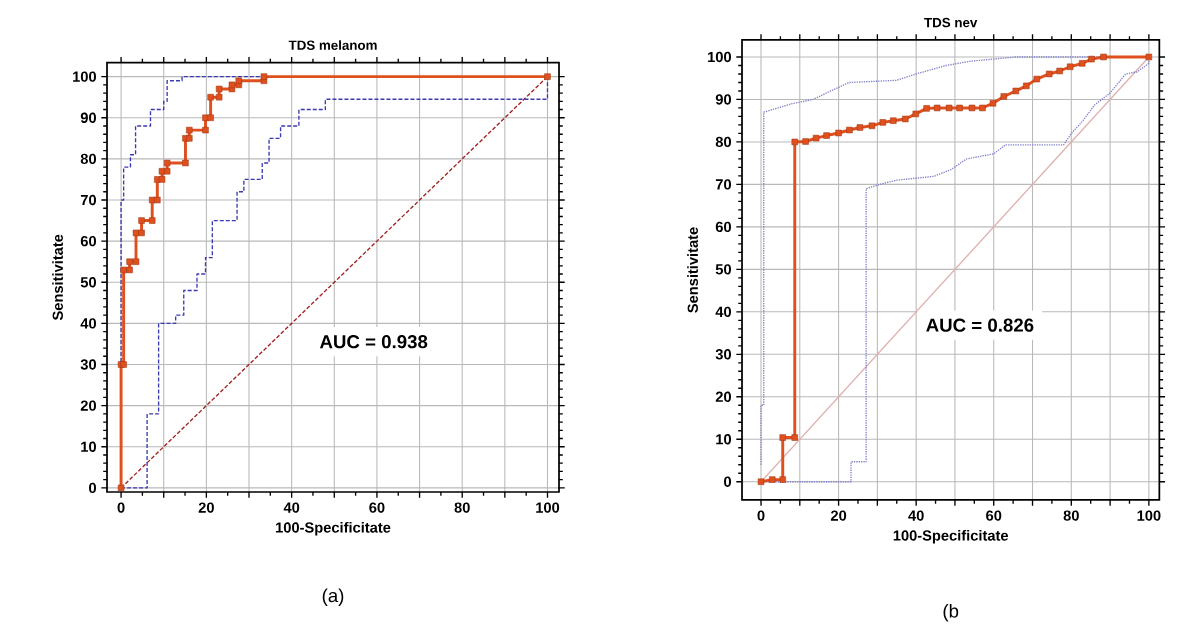  What do you see at coordinates (980, 325) in the screenshot?
I see `annotation: AUC = 0.826` at bounding box center [980, 325].